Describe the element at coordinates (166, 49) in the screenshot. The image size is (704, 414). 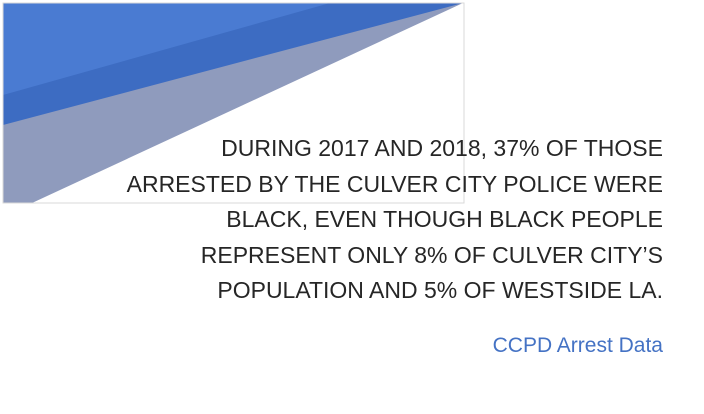
I see `light-blue-triangle` at that location.